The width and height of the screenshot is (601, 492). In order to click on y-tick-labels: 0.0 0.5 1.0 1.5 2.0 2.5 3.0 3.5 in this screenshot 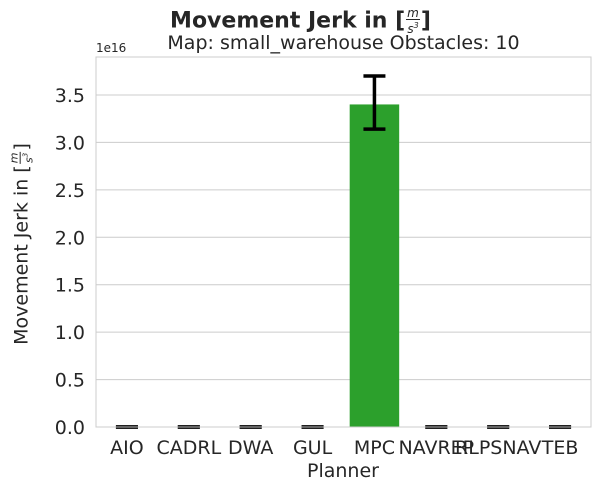, I will do `click(70, 262)`.